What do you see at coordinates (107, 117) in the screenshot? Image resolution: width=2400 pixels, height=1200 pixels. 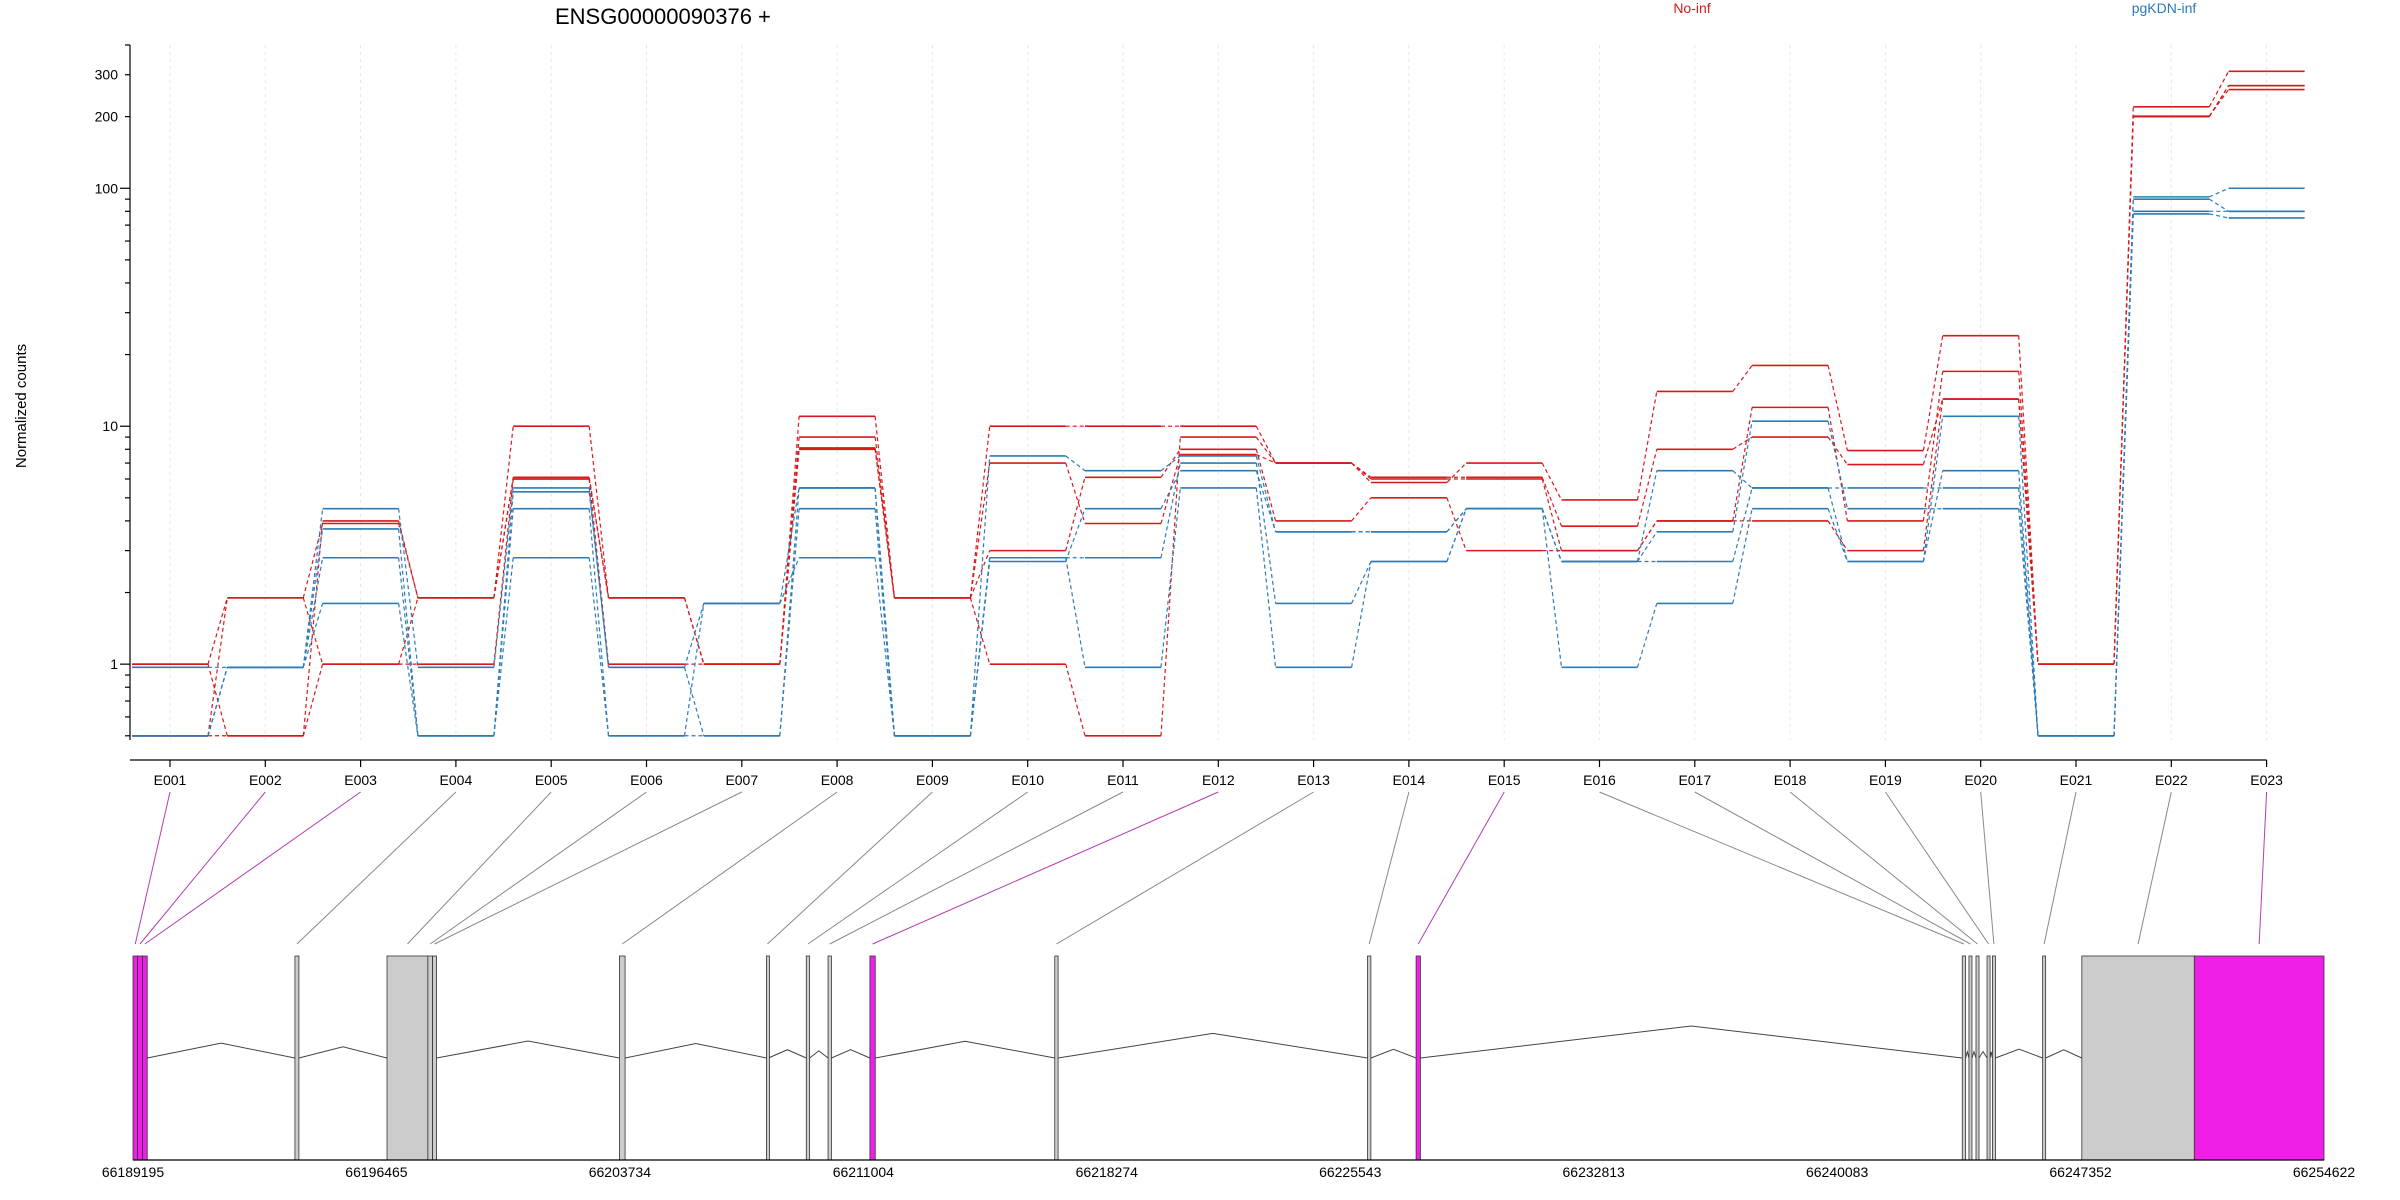 I see `y-tick-label: 200` at bounding box center [107, 117].